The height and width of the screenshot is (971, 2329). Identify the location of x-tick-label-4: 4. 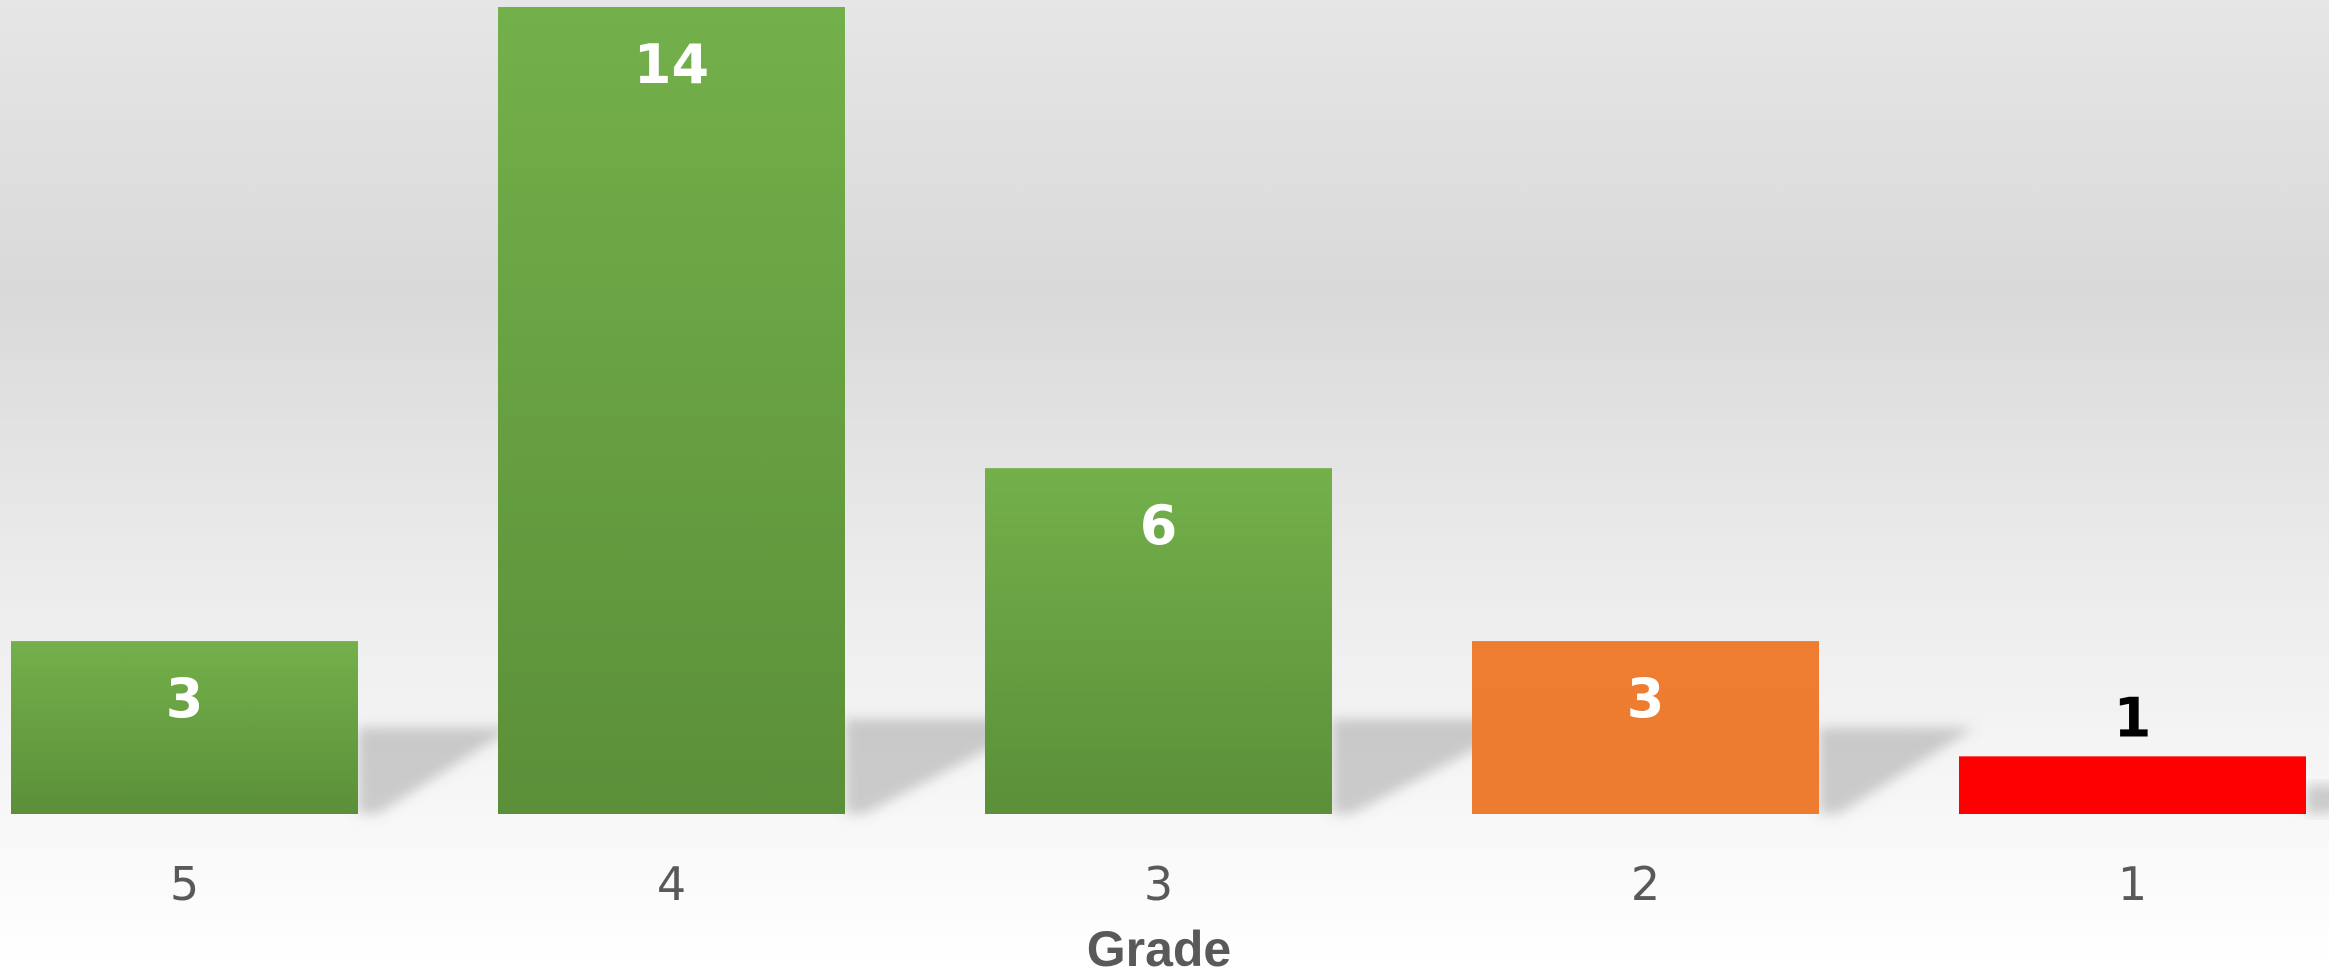
(671, 884).